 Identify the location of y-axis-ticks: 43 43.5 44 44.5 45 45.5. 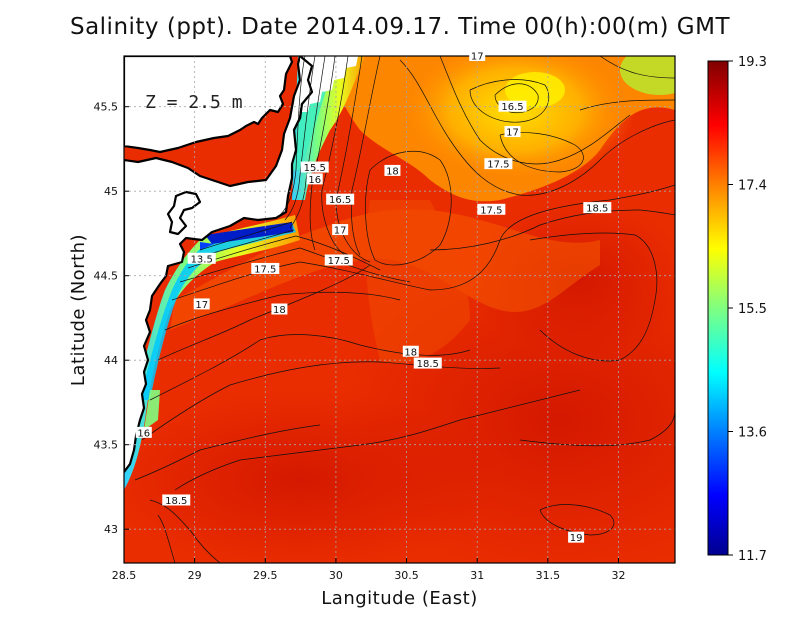
(111, 318).